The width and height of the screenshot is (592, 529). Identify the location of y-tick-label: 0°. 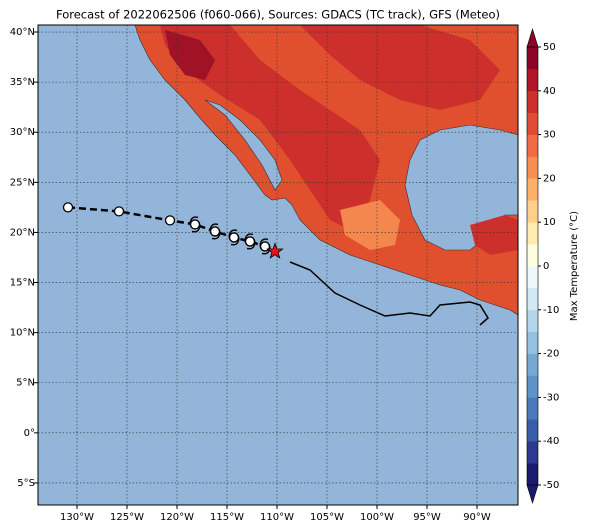
(29, 433).